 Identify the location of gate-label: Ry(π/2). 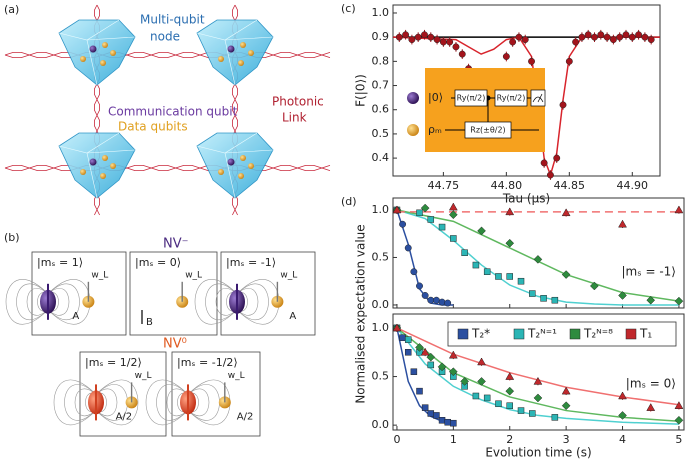
(511, 98).